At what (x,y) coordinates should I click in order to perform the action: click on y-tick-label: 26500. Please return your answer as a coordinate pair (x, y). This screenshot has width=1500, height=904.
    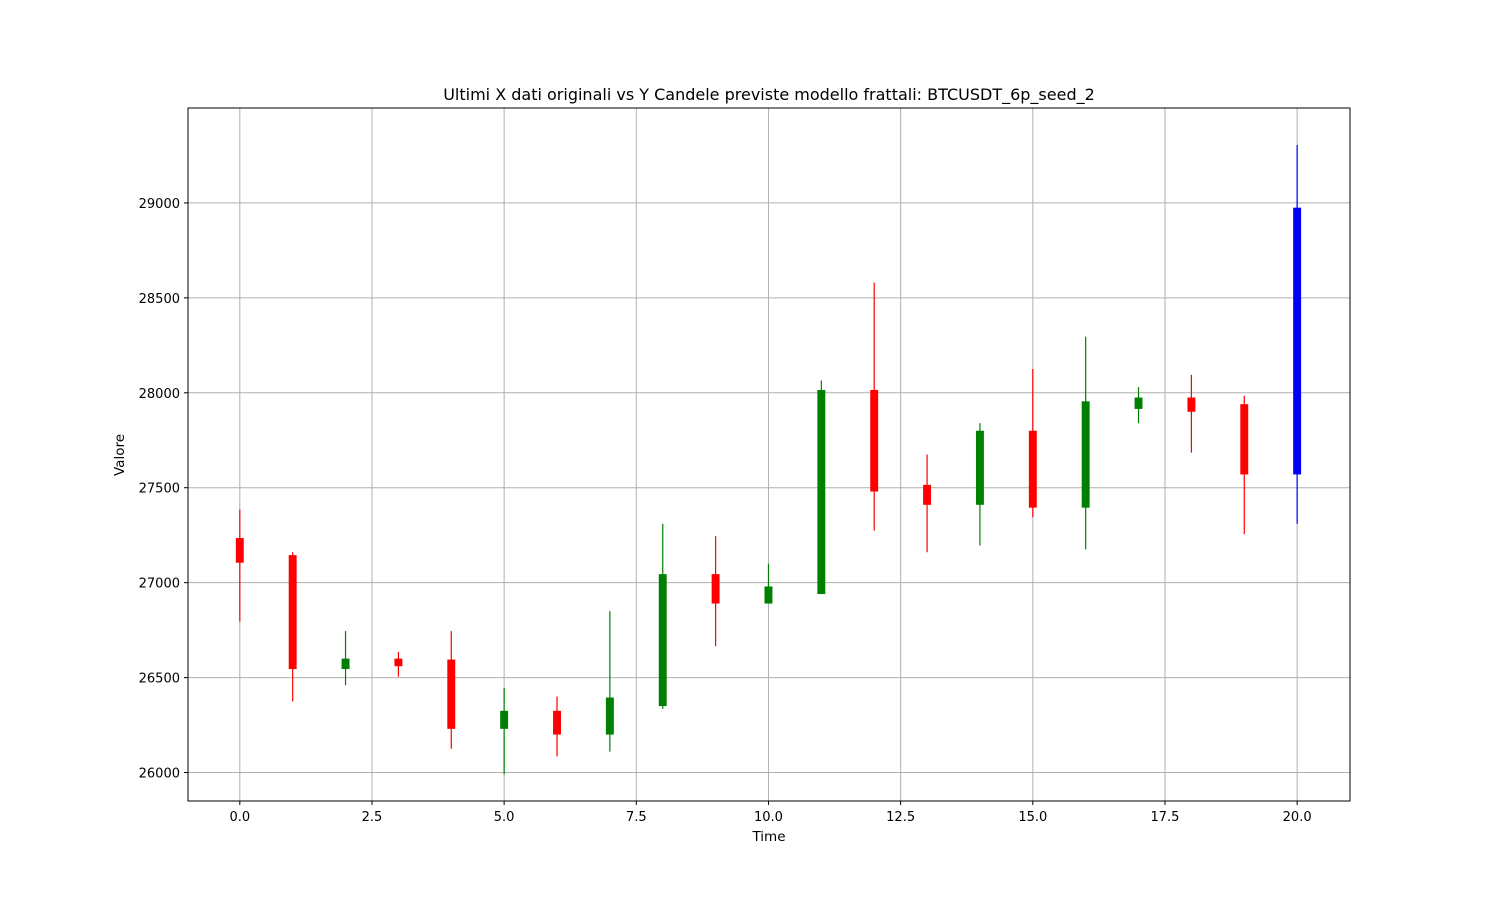
    Looking at the image, I should click on (159, 679).